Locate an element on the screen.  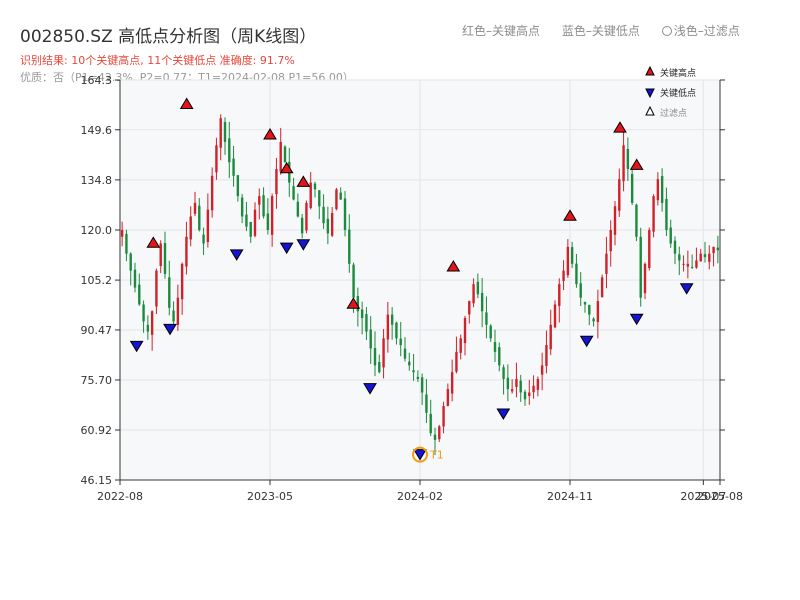
x-tick-label: 2025-08 is located at coordinates (720, 496).